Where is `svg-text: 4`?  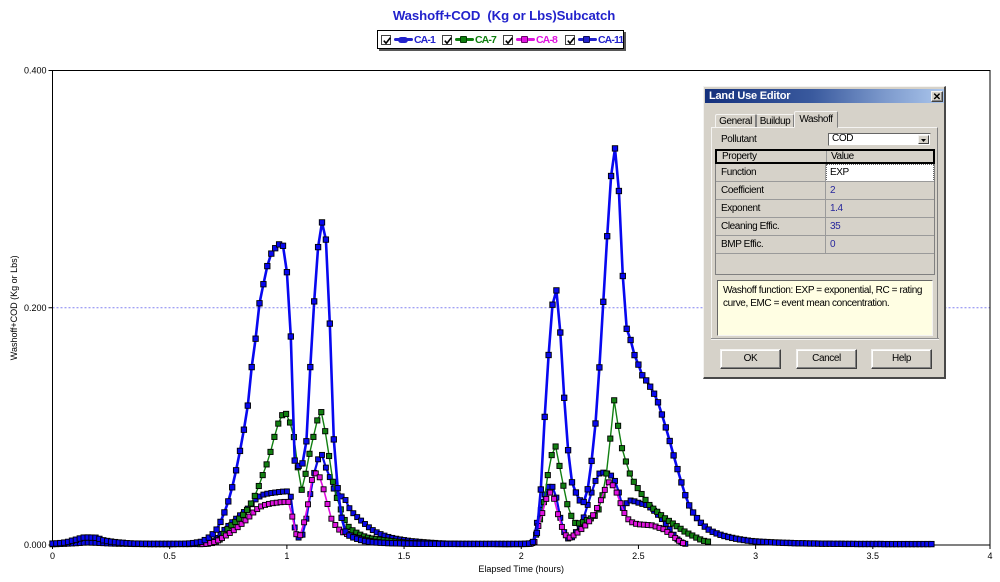 svg-text: 4 is located at coordinates (989, 556).